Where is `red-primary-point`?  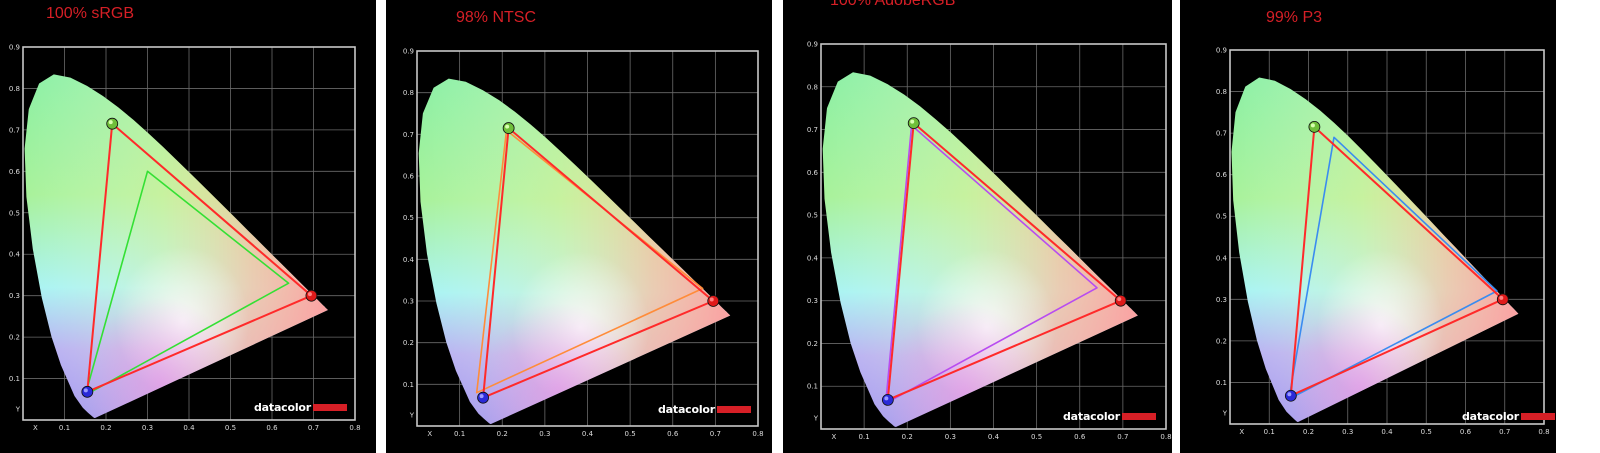
red-primary-point is located at coordinates (713, 301).